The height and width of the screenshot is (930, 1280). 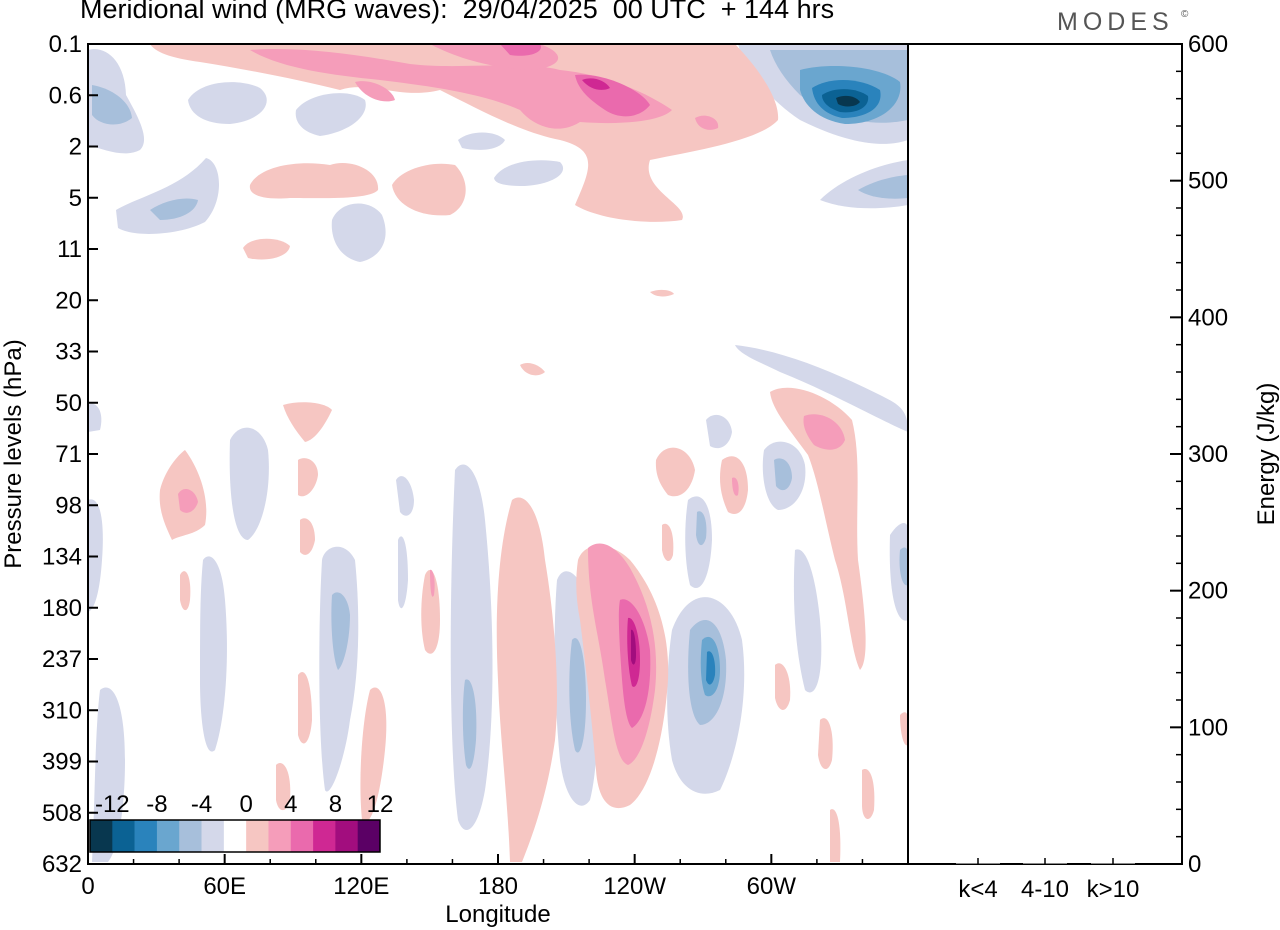 I want to click on longitude-tick-label: 60W, so click(x=772, y=886).